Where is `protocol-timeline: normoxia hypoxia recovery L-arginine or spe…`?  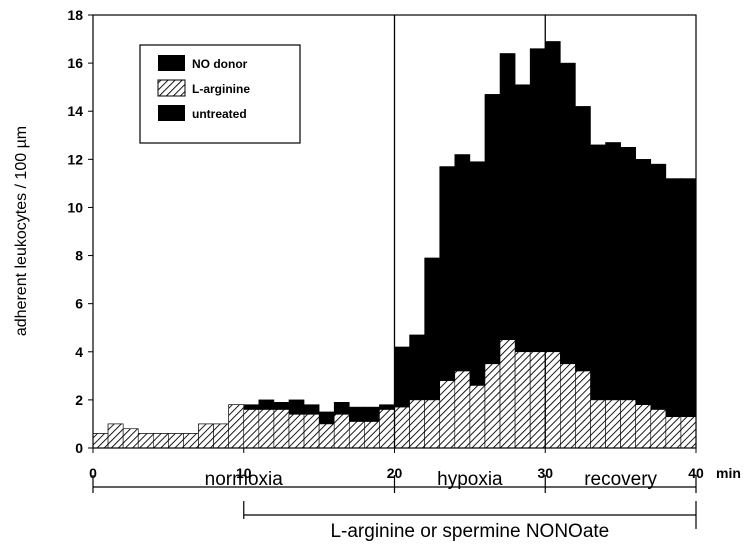 protocol-timeline: normoxia hypoxia recovery L-arginine or spe… is located at coordinates (394, 505).